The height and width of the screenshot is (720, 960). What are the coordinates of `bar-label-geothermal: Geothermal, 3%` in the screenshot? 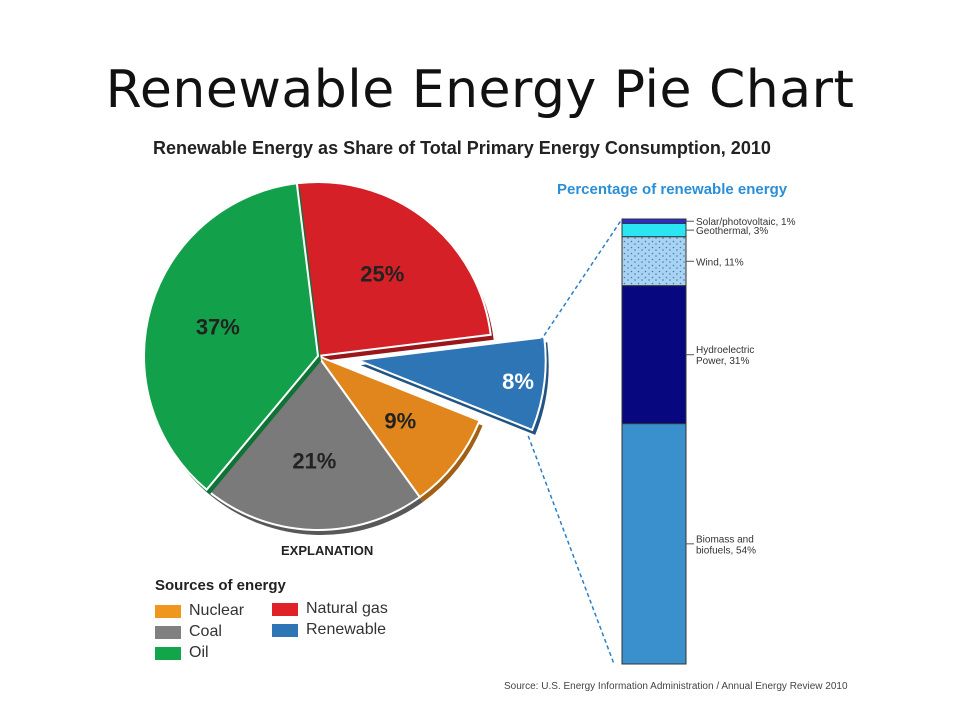 It's located at (732, 231).